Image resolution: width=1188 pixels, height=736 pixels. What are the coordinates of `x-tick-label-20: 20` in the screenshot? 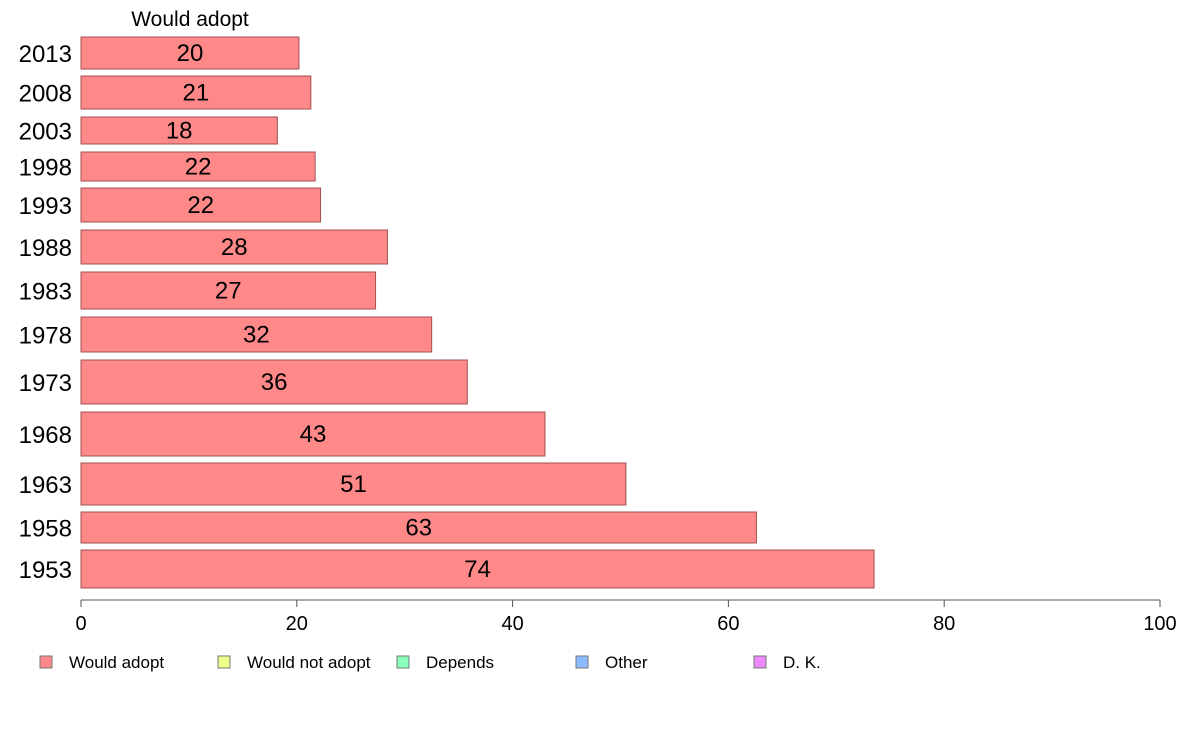 It's located at (297, 624).